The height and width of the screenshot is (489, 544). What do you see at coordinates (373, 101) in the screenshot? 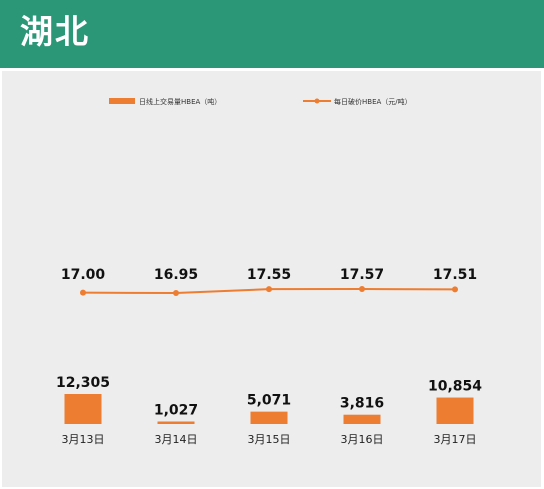
I see `legend-line-label: 每日破价HBEA（元/吨）` at bounding box center [373, 101].